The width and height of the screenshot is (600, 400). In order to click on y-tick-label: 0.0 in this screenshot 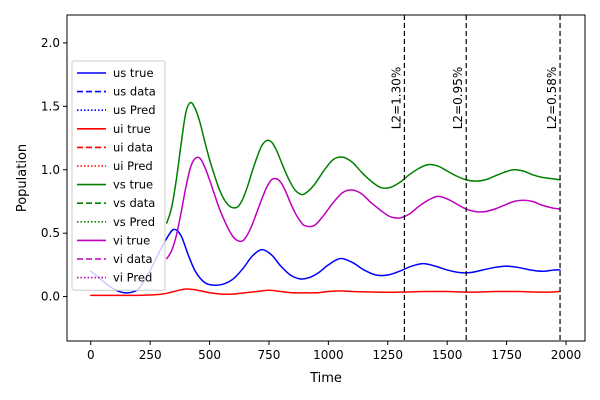, I will do `click(50, 297)`.